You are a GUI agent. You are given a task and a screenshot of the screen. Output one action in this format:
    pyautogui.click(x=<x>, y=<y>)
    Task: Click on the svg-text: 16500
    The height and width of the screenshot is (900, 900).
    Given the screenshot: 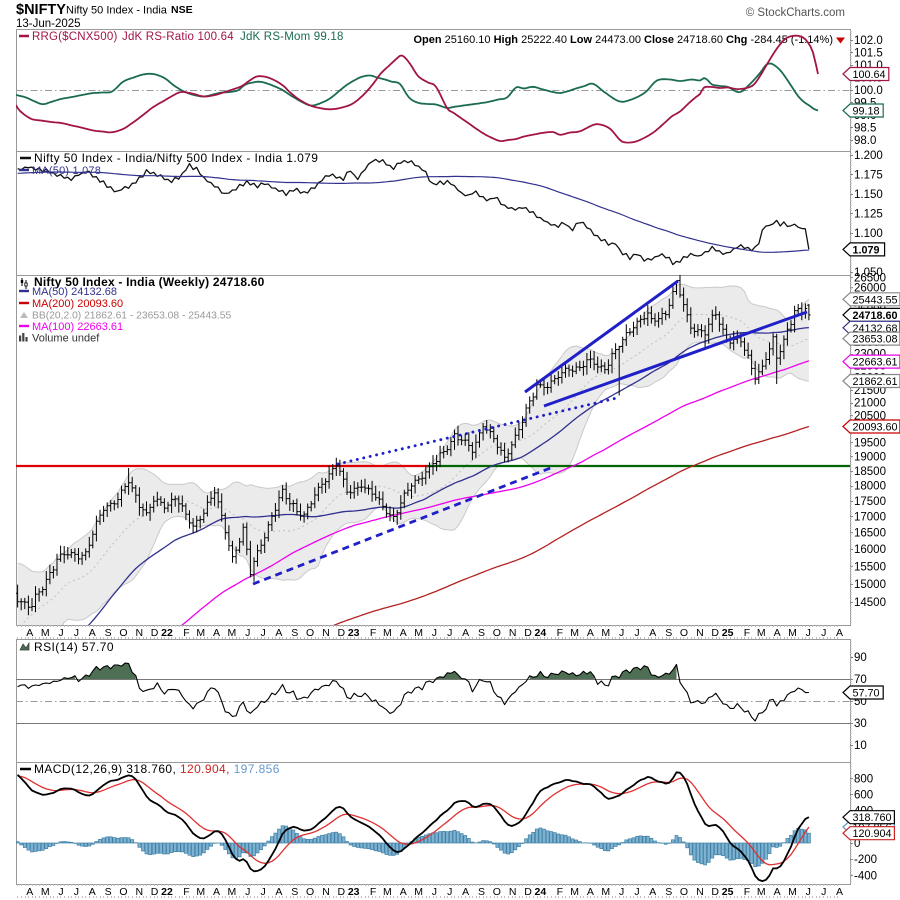 What is the action you would take?
    pyautogui.click(x=870, y=534)
    